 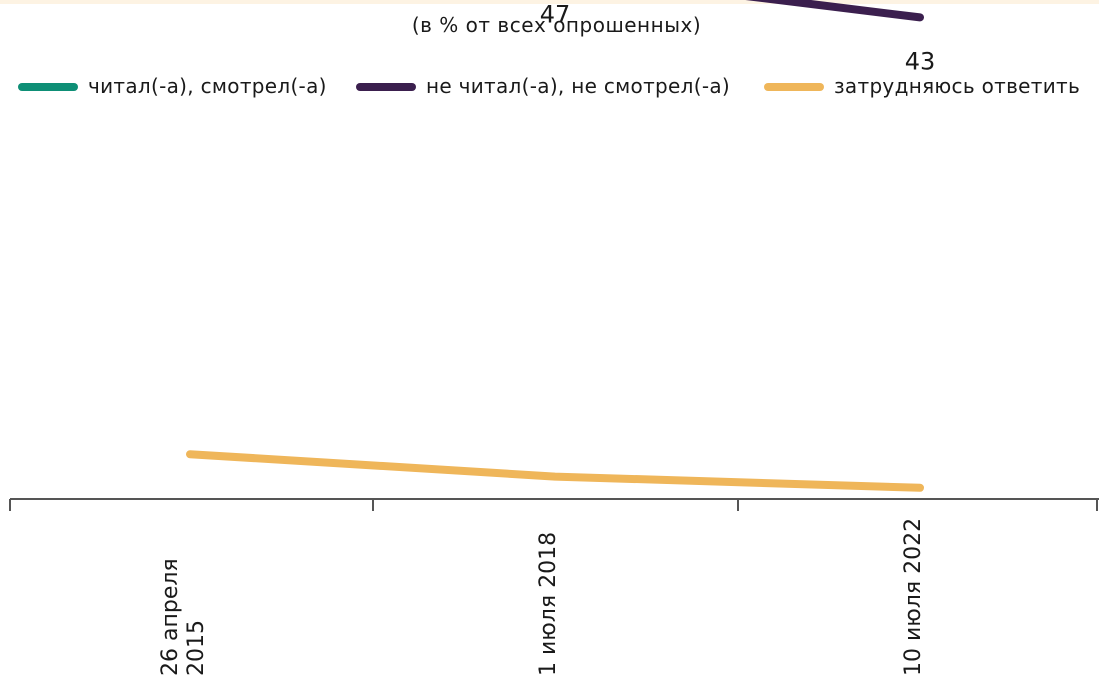 I want to click on chart-subtitle: (в % от всех опрошенных), so click(x=556, y=25).